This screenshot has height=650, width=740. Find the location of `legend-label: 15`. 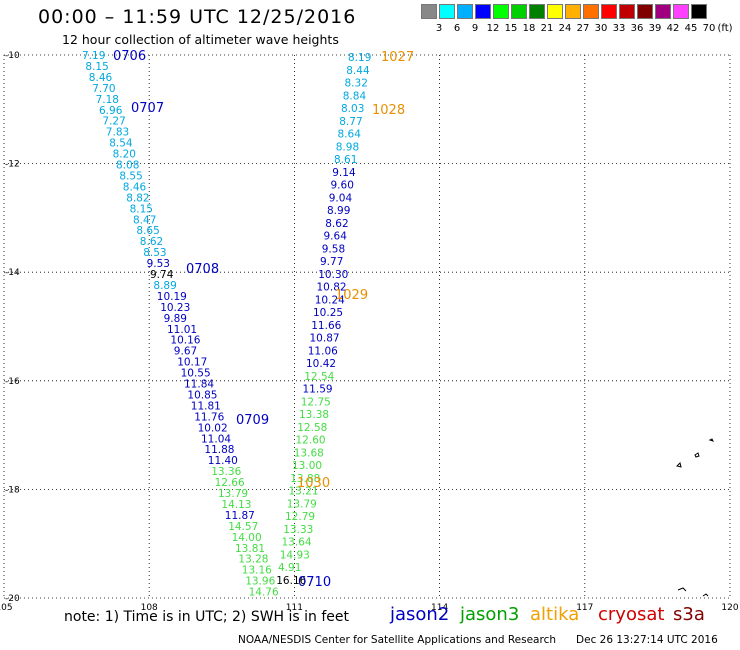

legend-label: 15 is located at coordinates (511, 28).